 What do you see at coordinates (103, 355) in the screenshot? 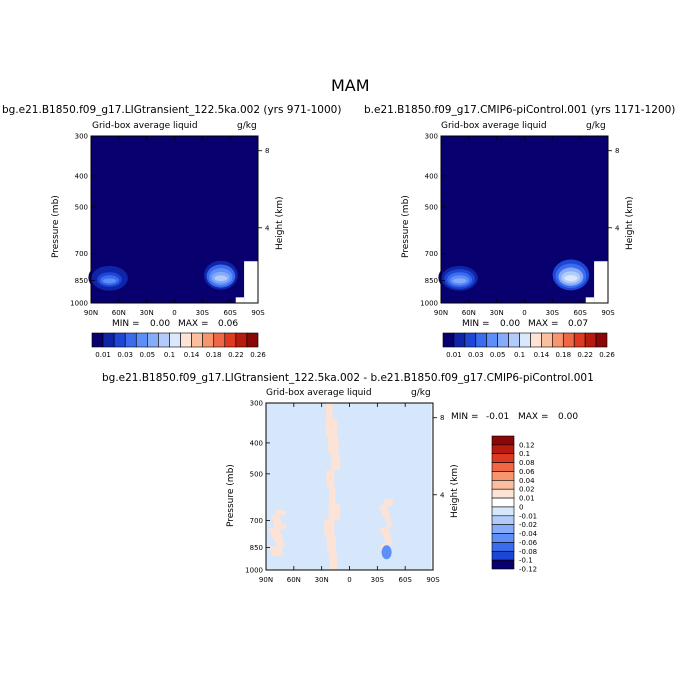
I see `panel1-colorbar-label: 0.01` at bounding box center [103, 355].